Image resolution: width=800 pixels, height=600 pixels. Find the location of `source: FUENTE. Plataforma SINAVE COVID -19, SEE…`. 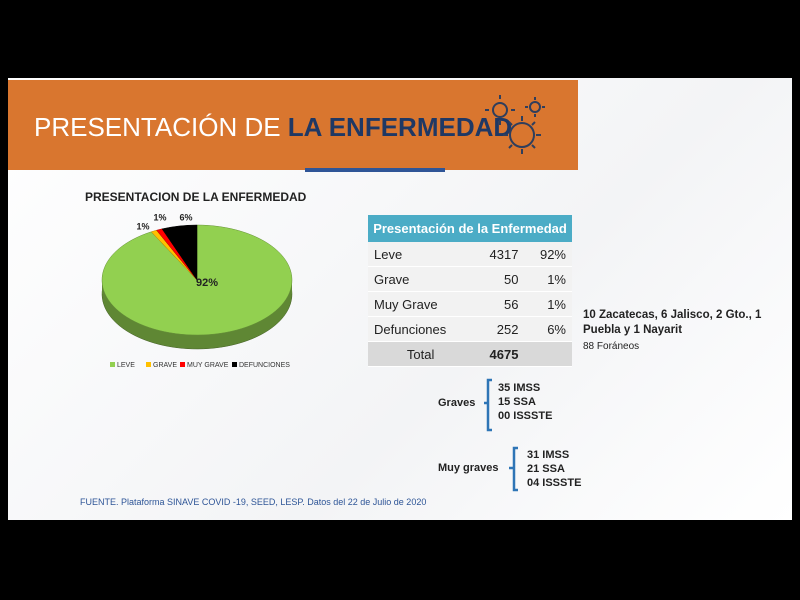

source: FUENTE. Plataforma SINAVE COVID -19, SEE… is located at coordinates (253, 502).